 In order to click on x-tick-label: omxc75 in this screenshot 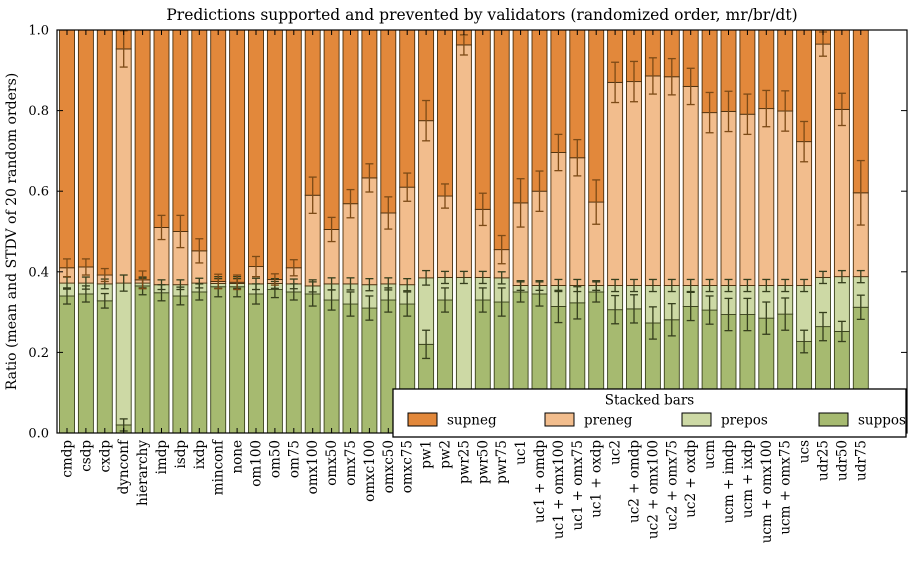, I will do `click(408, 466)`.